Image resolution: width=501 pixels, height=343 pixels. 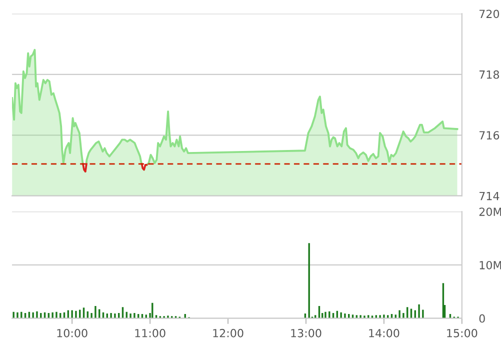 What do you see at coordinates (490, 135) in the screenshot?
I see `y-tick-label: 716` at bounding box center [490, 135].